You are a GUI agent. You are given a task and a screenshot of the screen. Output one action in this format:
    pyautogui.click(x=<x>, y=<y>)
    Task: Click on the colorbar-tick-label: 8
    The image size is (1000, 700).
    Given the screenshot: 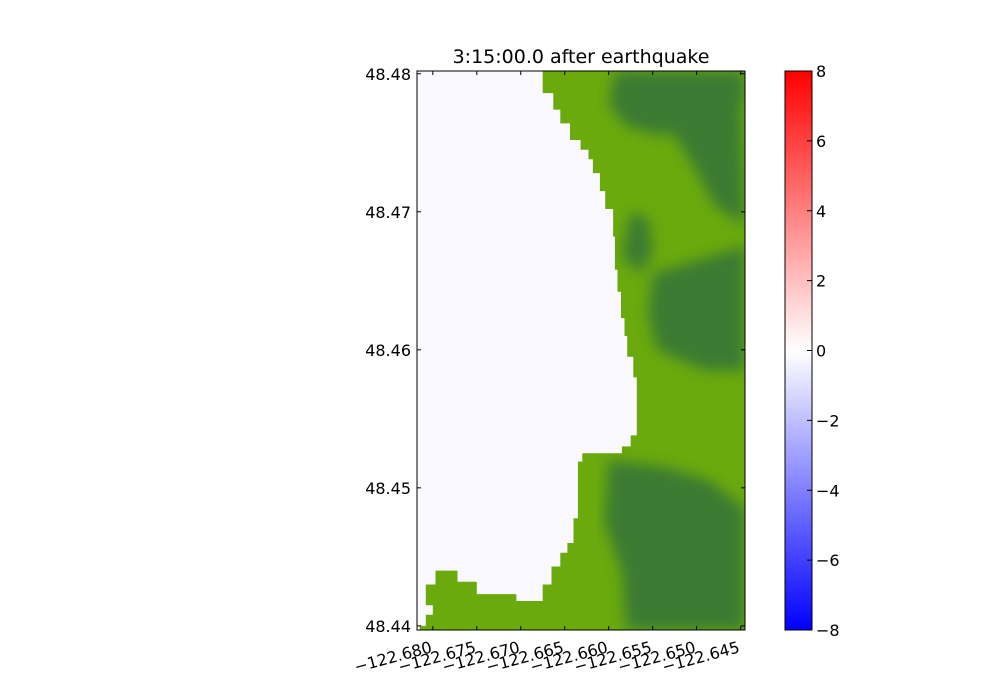 What is the action you would take?
    pyautogui.click(x=821, y=71)
    